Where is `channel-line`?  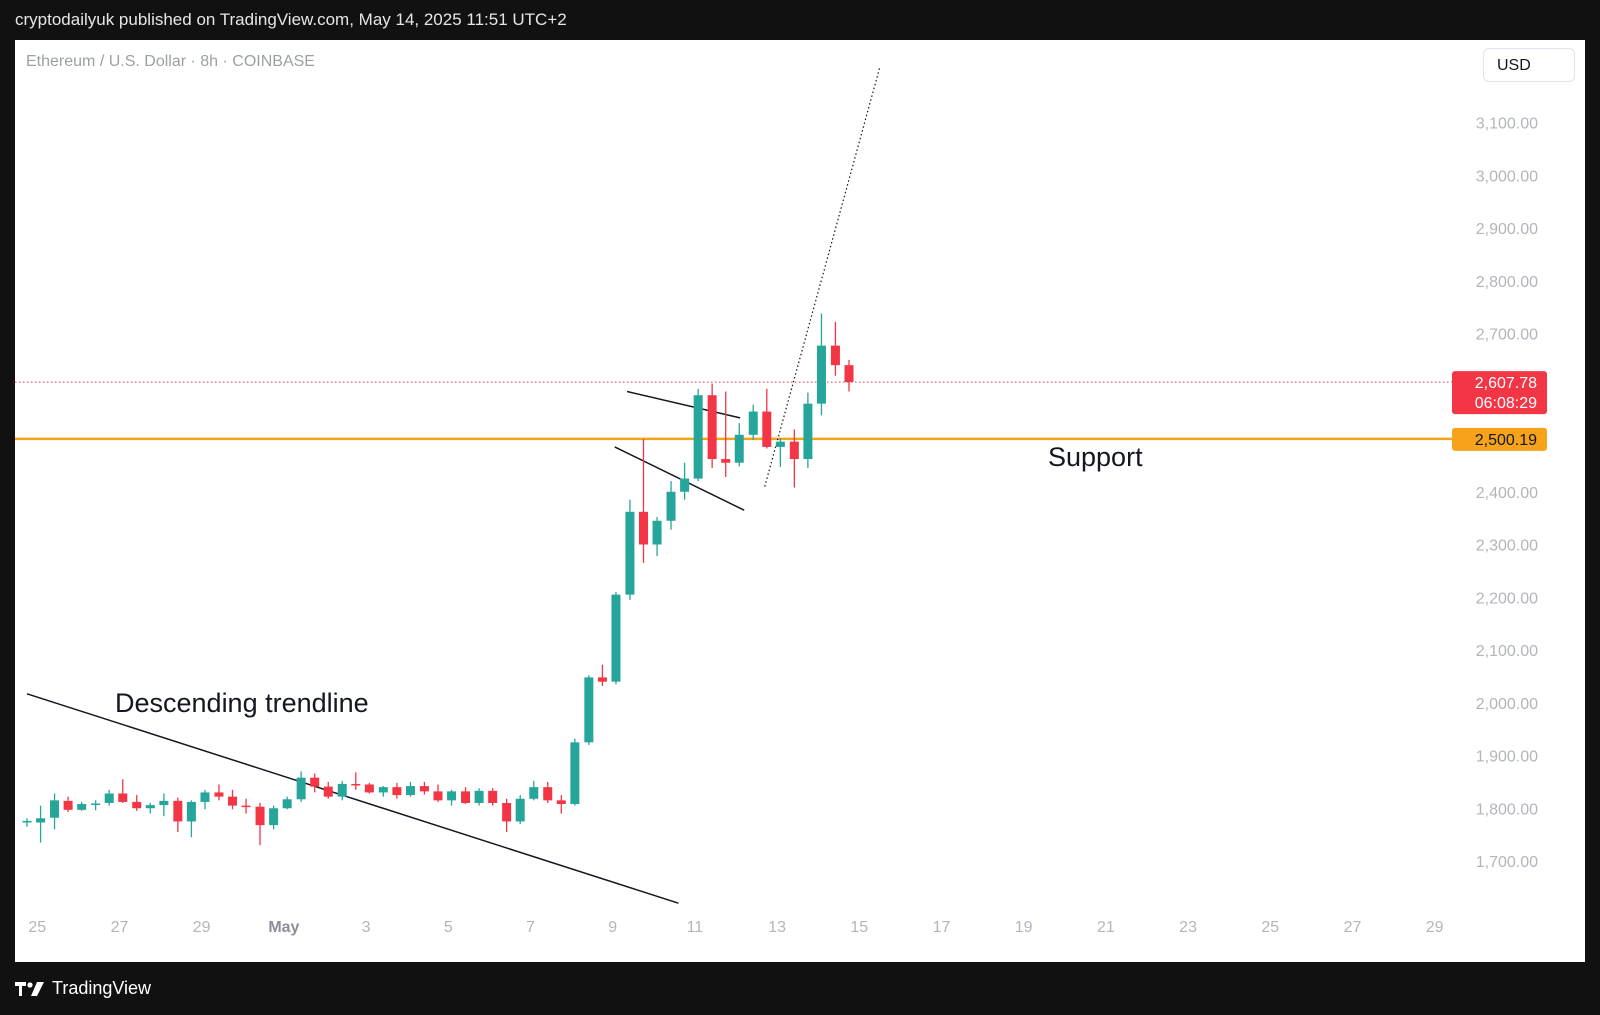
channel-line is located at coordinates (679, 478).